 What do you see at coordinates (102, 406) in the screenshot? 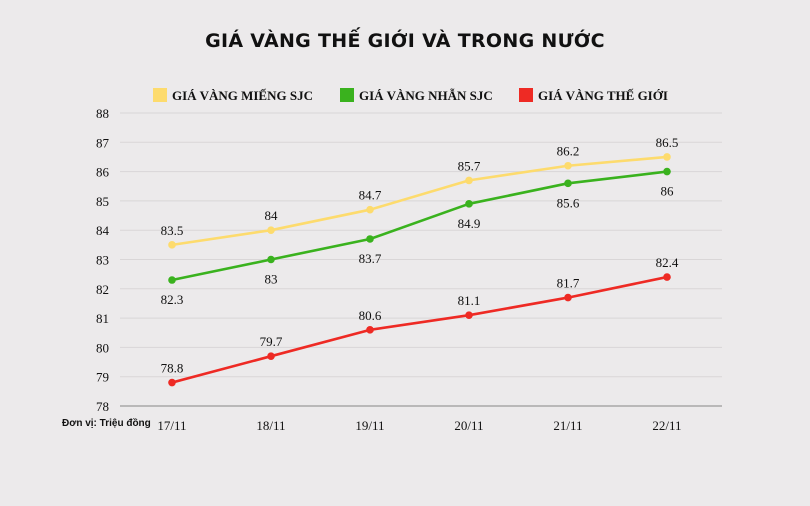
I see `y-tick-label: 78` at bounding box center [102, 406].